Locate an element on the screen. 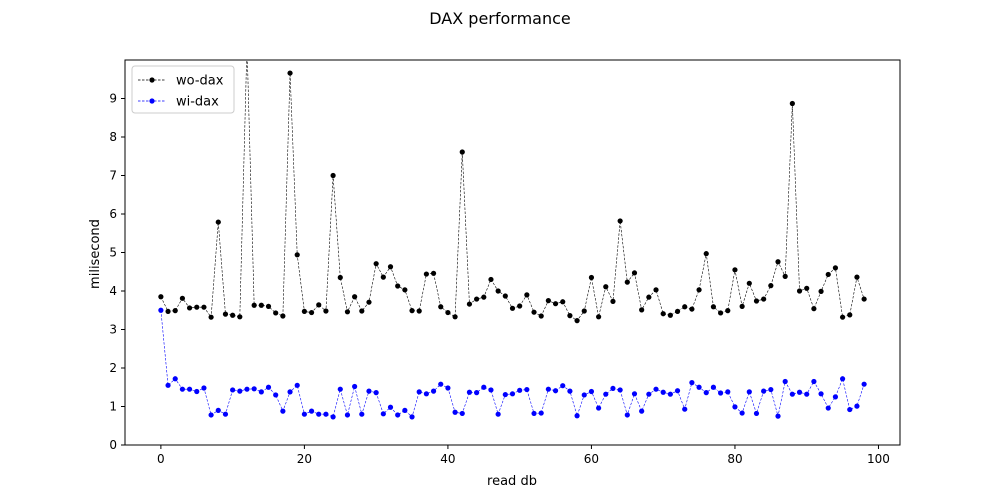  legend-label-wi-dax: wi-dax is located at coordinates (197, 102).